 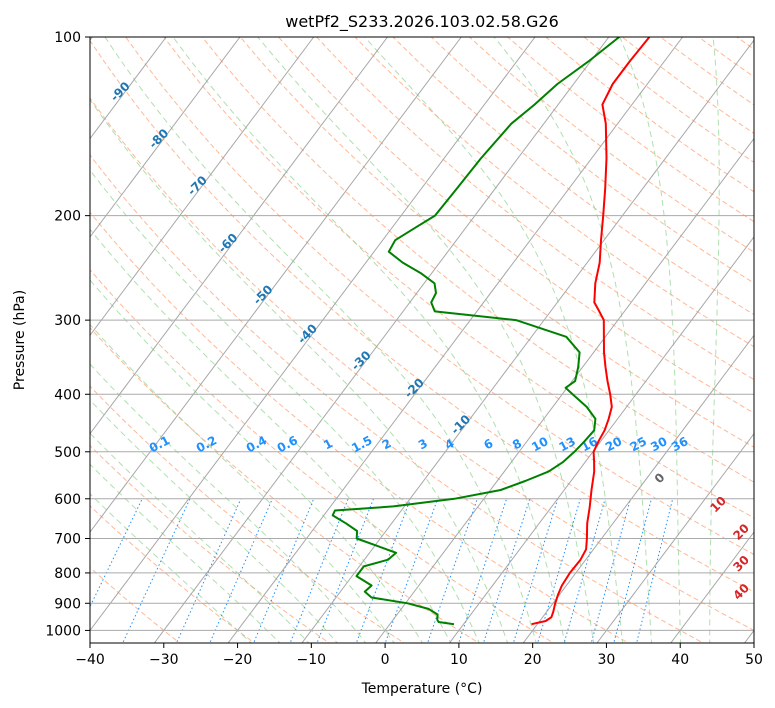 I want to click on mixing-ratio-label: 6, so click(x=489, y=444).